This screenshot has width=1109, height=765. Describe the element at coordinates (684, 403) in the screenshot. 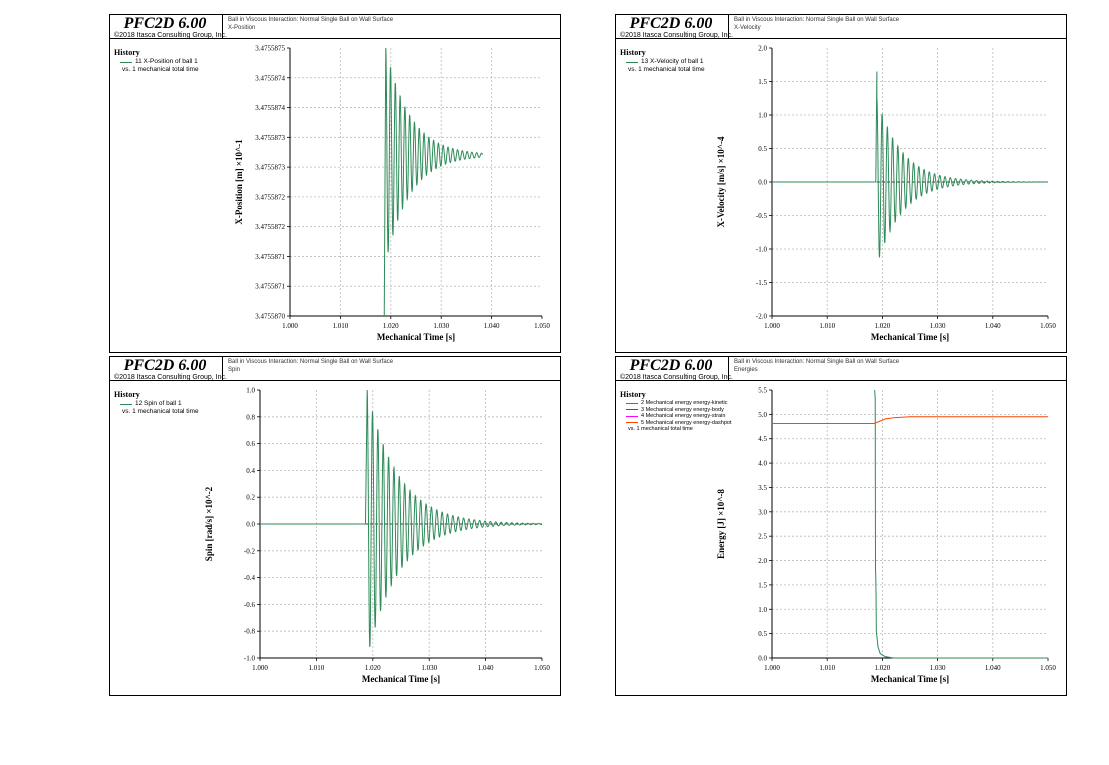

I see `legend-label: 2 Mechanical energy energy-kinetic` at that location.